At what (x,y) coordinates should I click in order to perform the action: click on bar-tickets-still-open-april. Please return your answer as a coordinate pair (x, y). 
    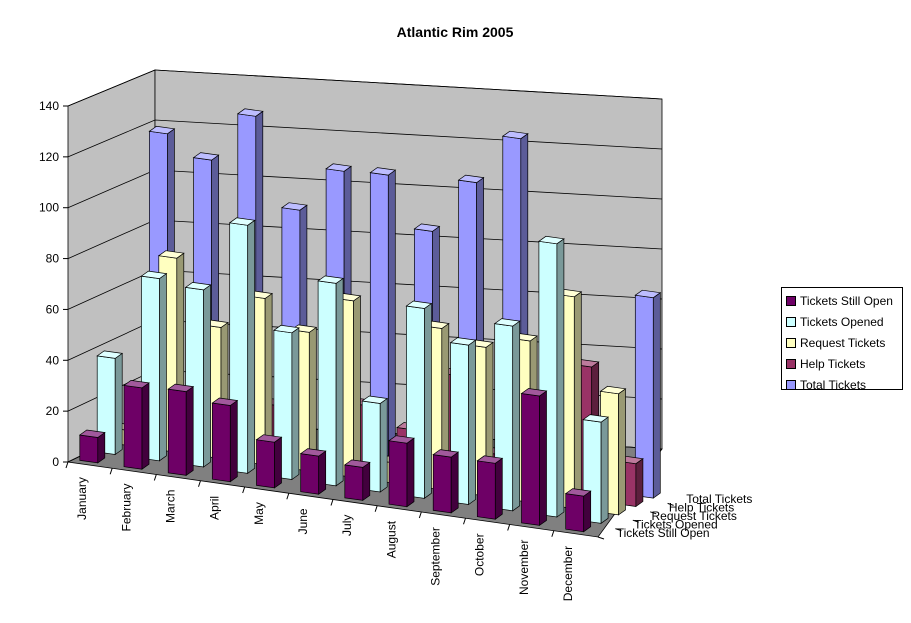
    Looking at the image, I should click on (225, 440).